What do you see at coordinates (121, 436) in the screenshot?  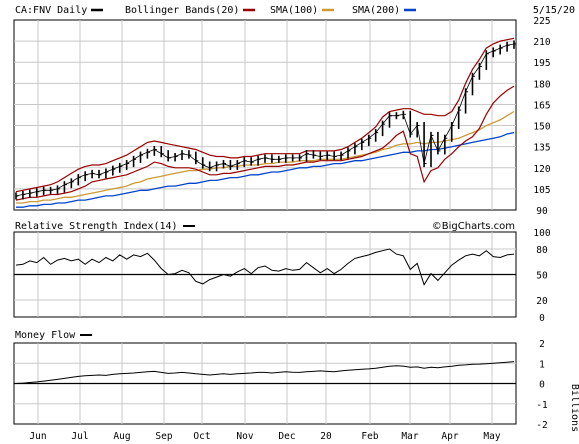 I see `x-tick-label: Aug` at bounding box center [121, 436].